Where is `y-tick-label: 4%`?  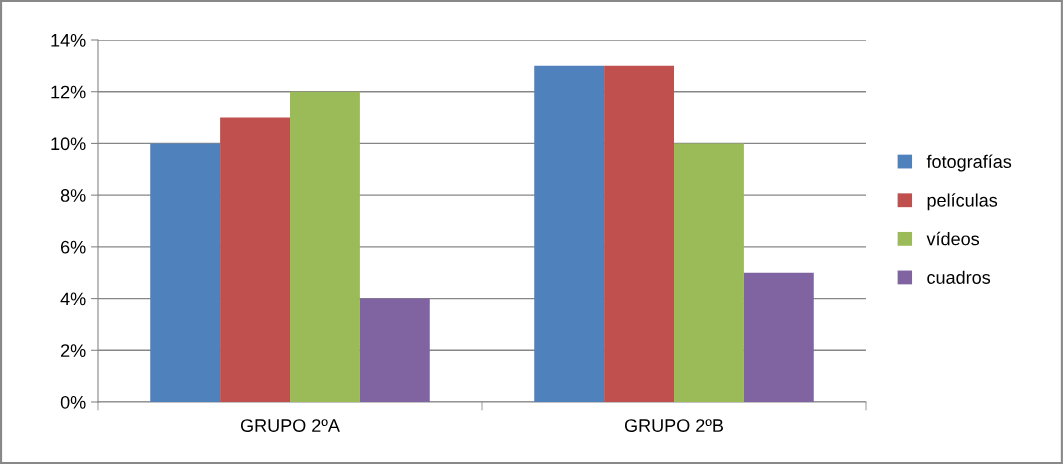
y-tick-label: 4% is located at coordinates (73, 299).